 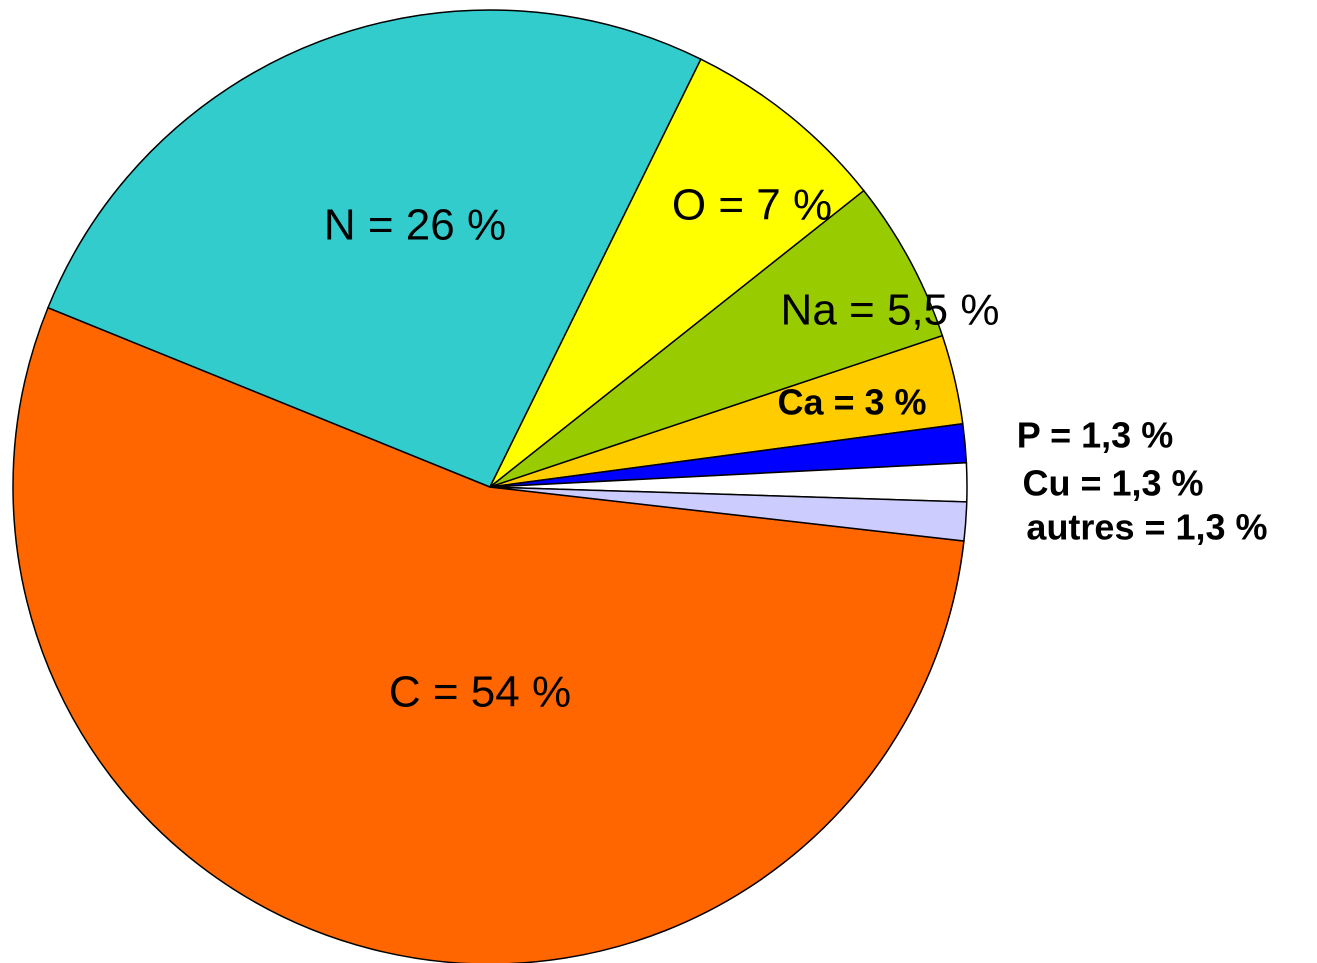 I want to click on slice-label: P = 1,3 %, so click(x=1095, y=435).